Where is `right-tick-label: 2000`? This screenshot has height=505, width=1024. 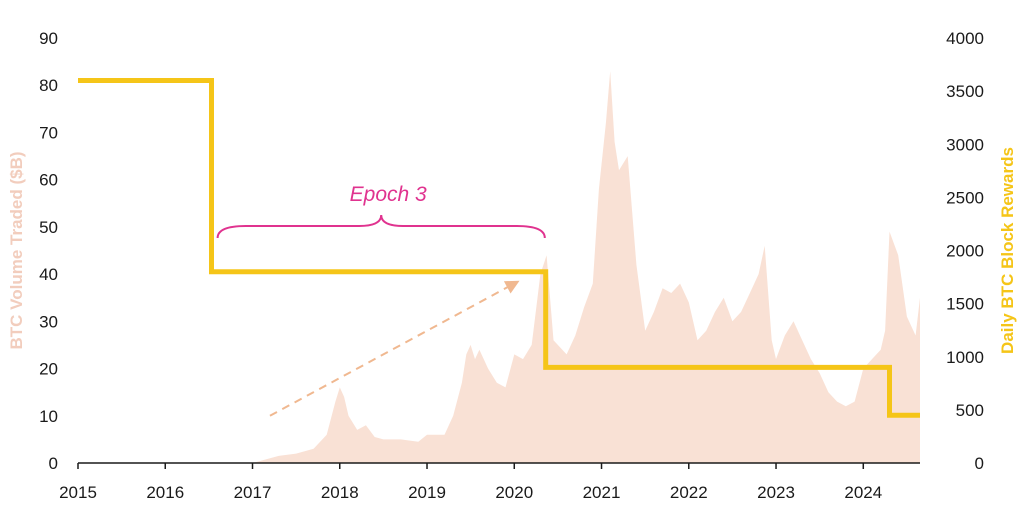 right-tick-label: 2000 is located at coordinates (965, 251).